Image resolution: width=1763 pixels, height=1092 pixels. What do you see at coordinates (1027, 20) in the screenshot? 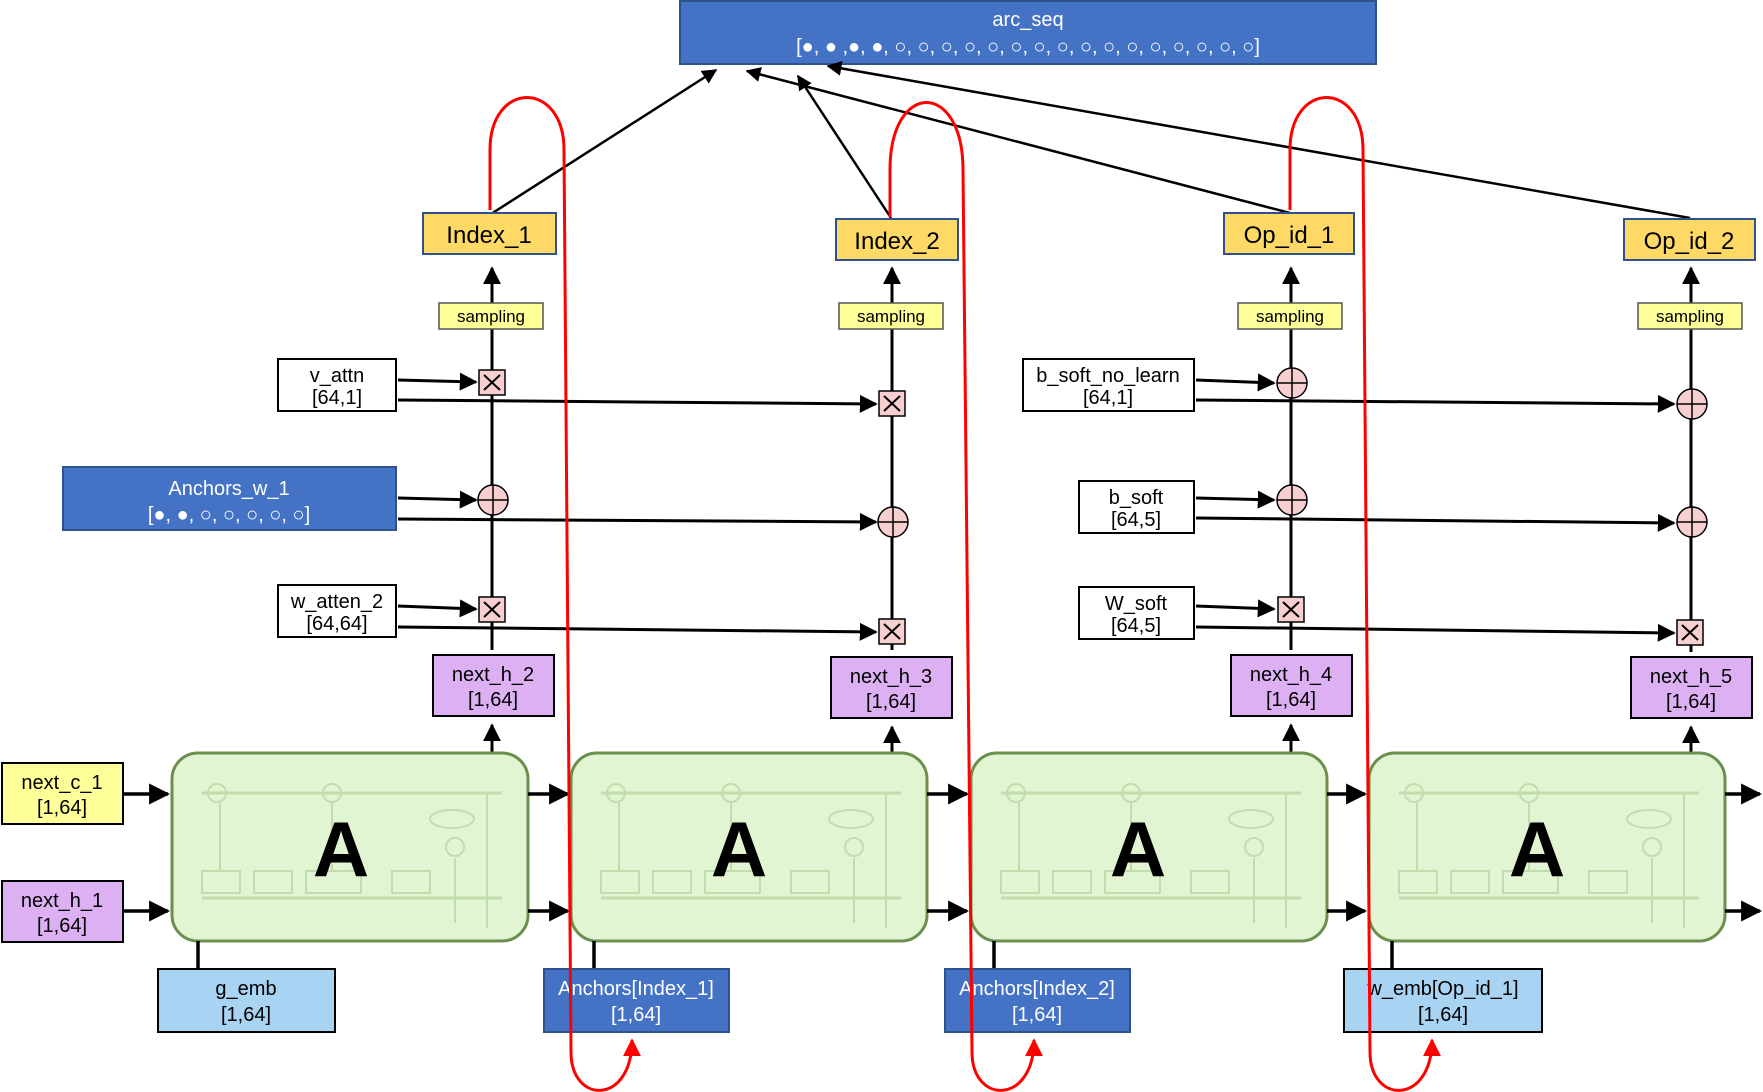
I see `arc-seq-title: arc_seq` at bounding box center [1027, 20].